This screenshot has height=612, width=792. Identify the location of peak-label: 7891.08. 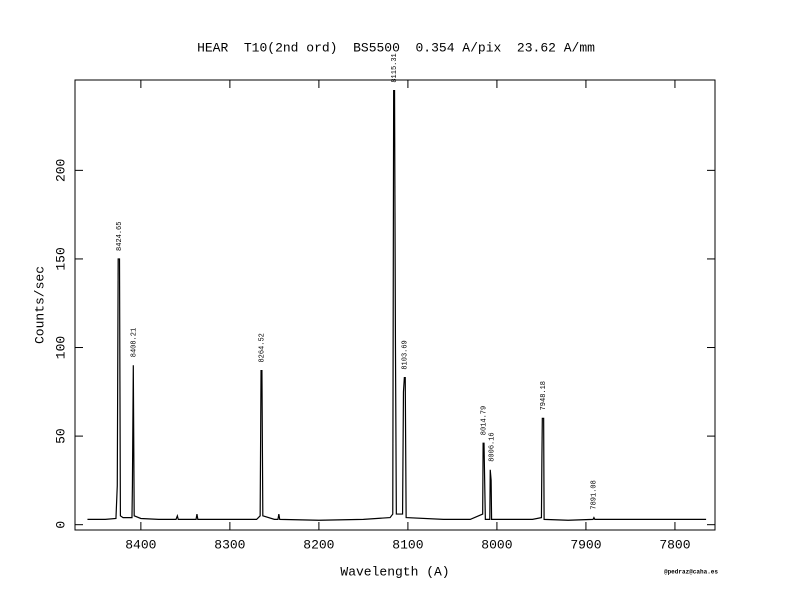
(595, 494).